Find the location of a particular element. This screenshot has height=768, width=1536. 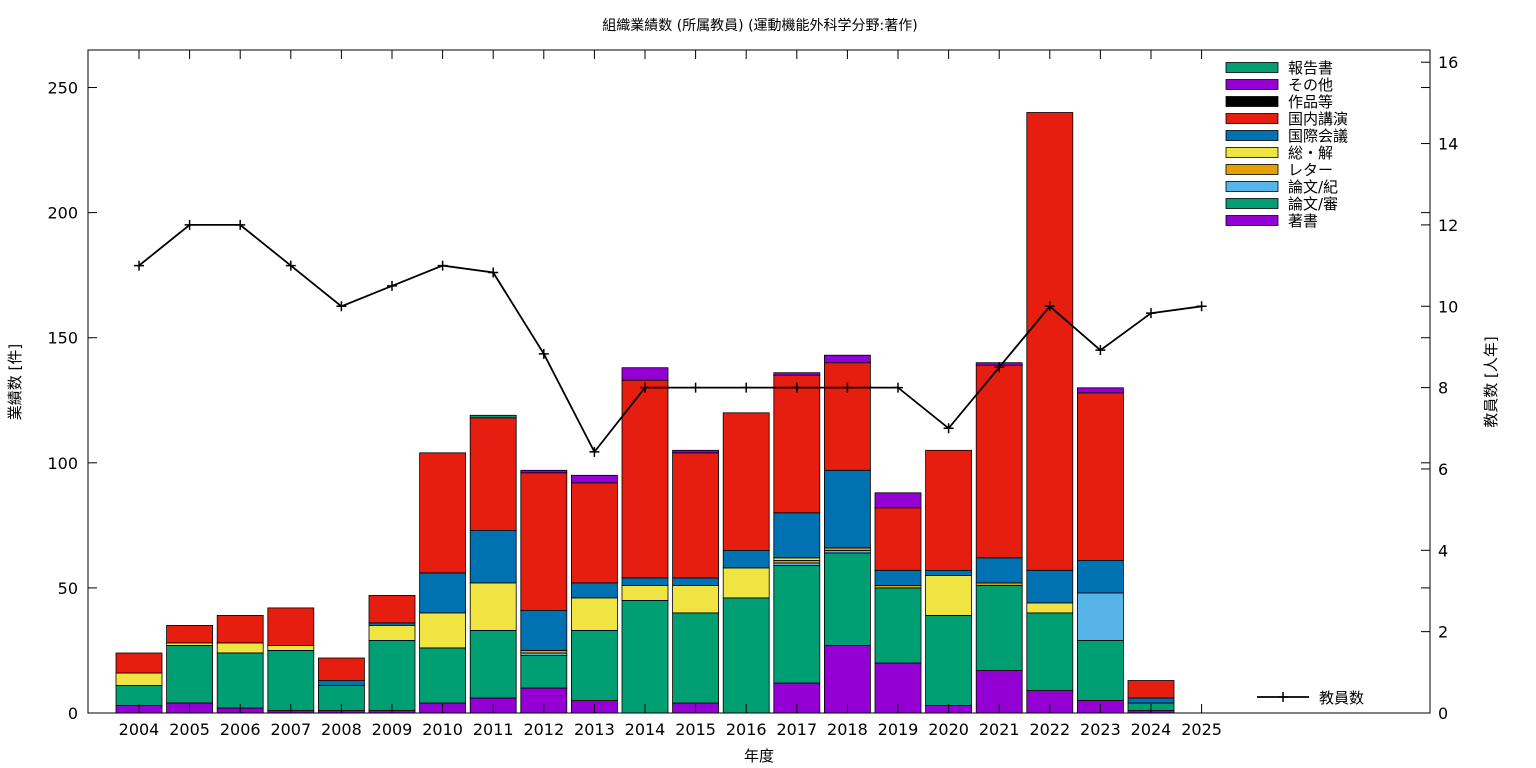

staff-point-2010 is located at coordinates (442, 265).